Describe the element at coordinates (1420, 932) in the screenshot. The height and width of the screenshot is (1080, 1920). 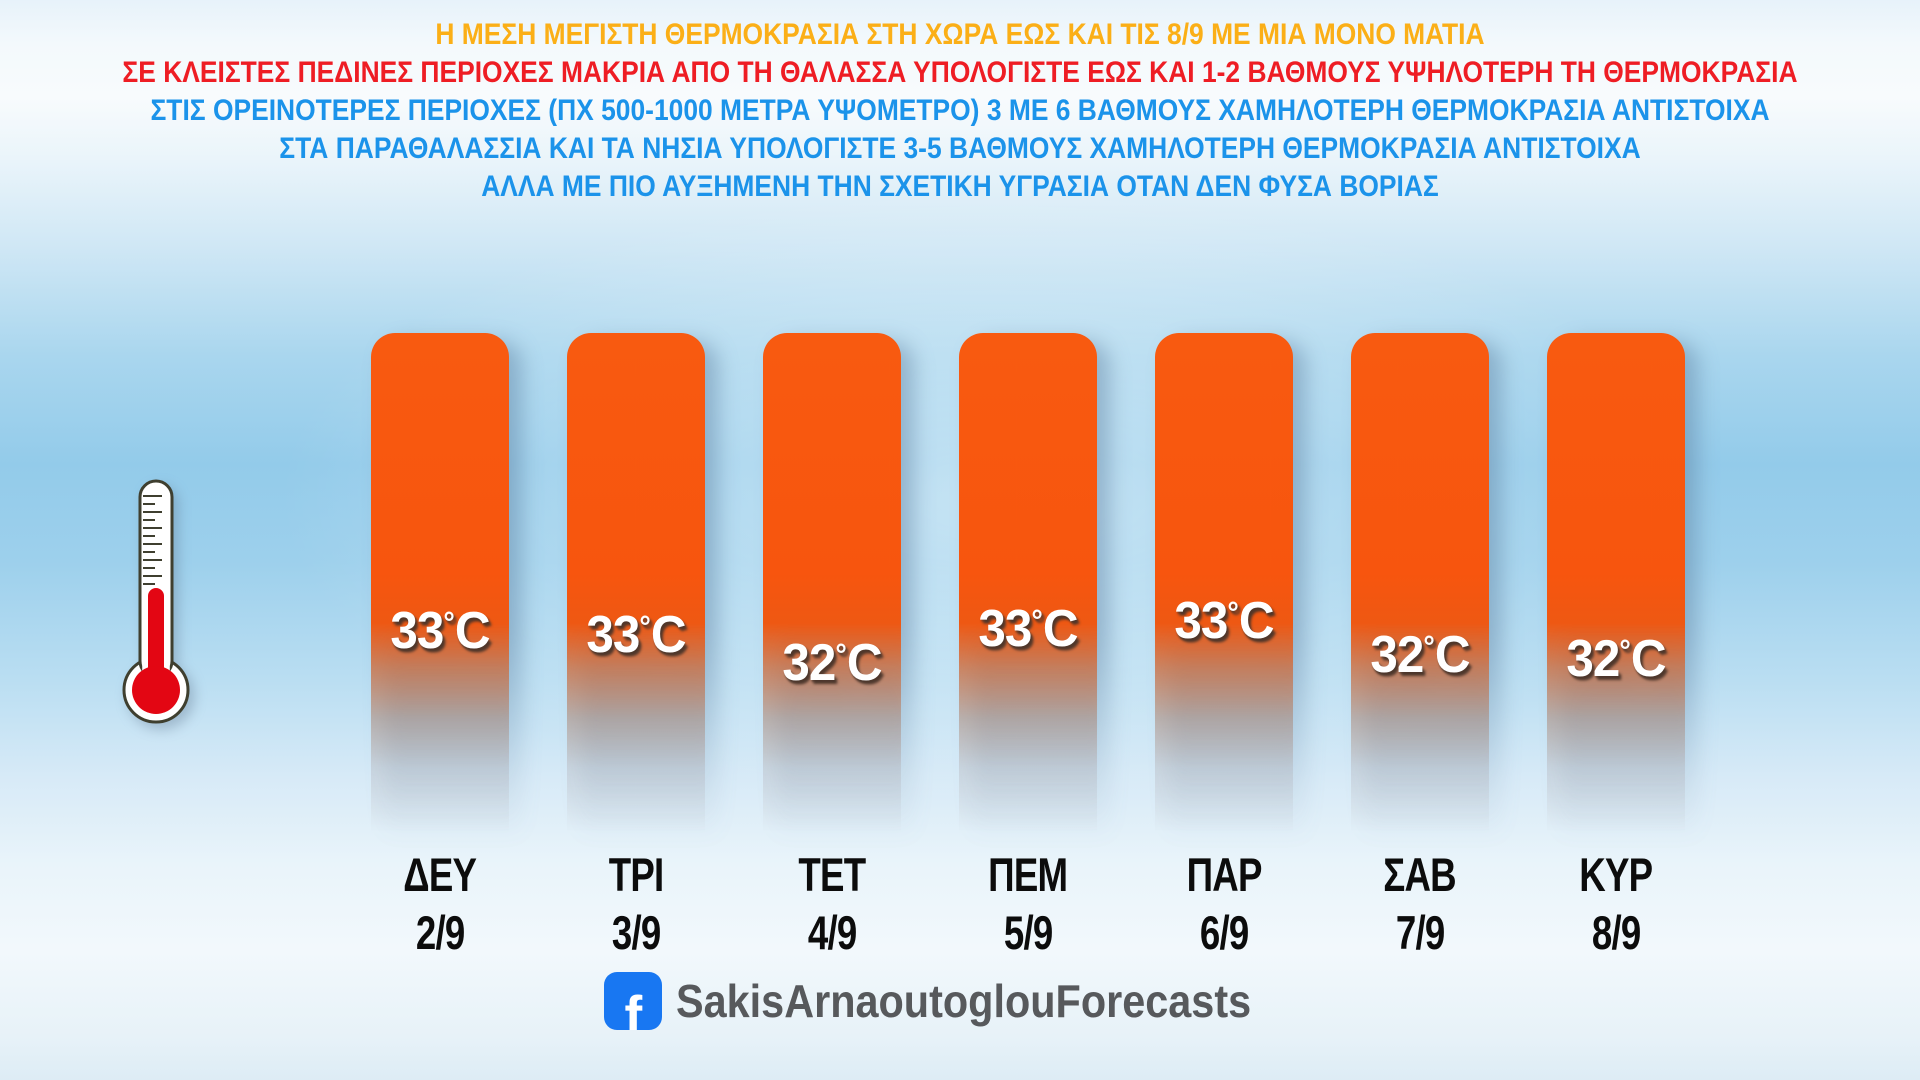
I see `bar-date-label: 7/9` at that location.